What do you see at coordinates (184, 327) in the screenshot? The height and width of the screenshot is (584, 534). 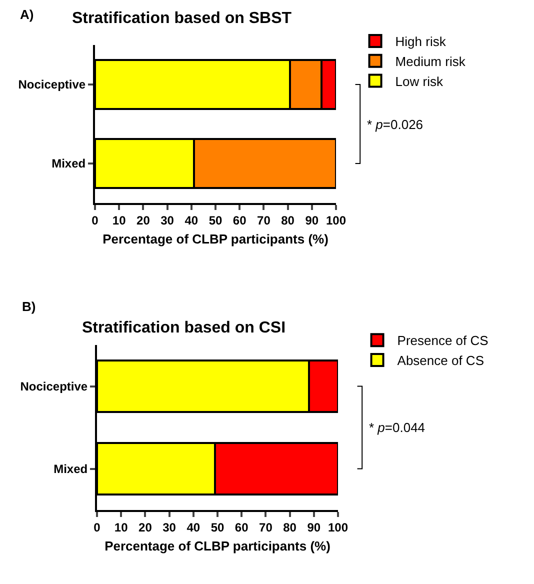 I see `chart-title: Stratification based on CSI` at bounding box center [184, 327].